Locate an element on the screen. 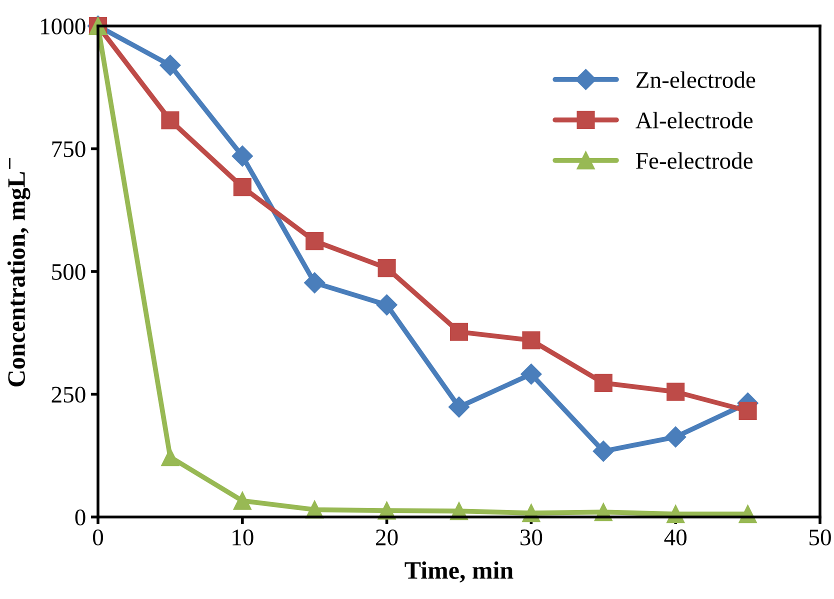 This screenshot has width=834, height=599. y-tick-label: 500 is located at coordinates (69, 272).